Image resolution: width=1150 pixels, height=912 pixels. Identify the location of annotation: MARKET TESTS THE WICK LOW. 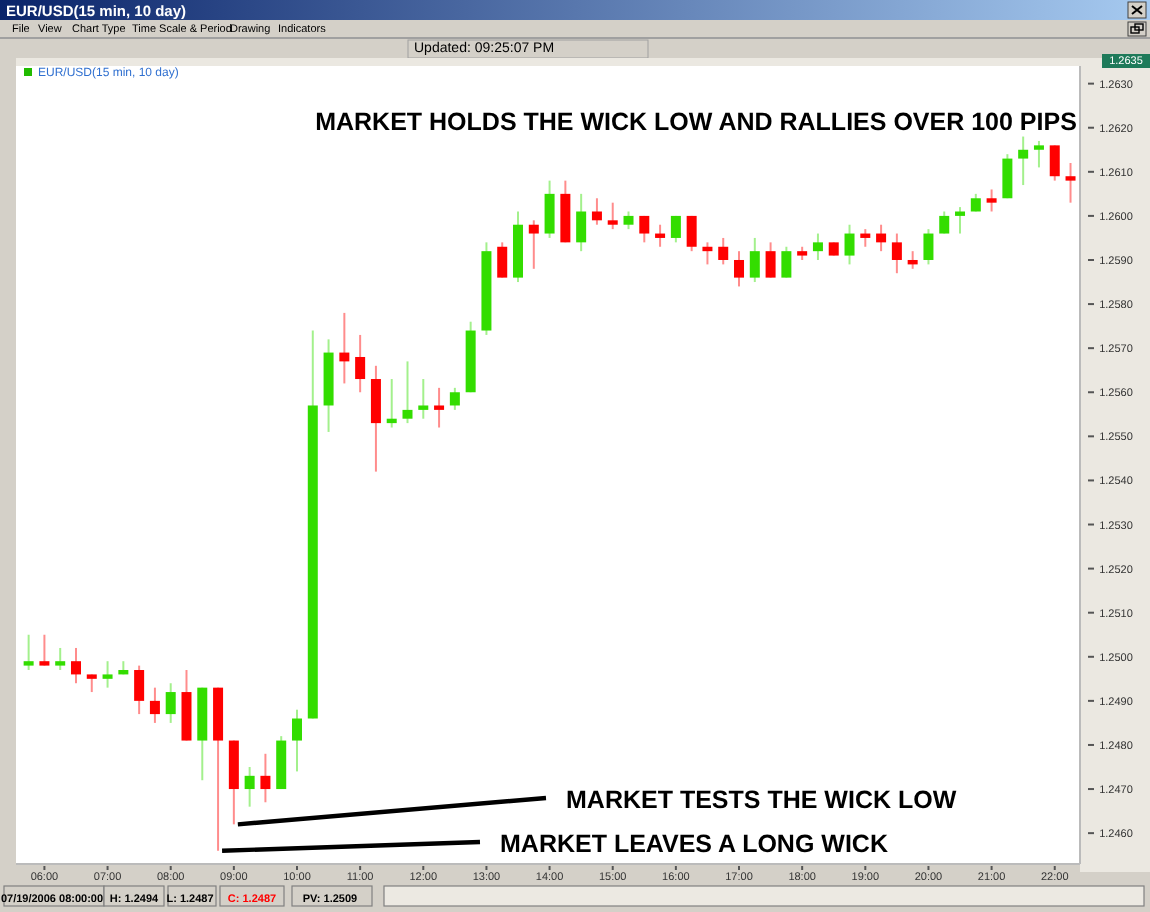
(761, 800).